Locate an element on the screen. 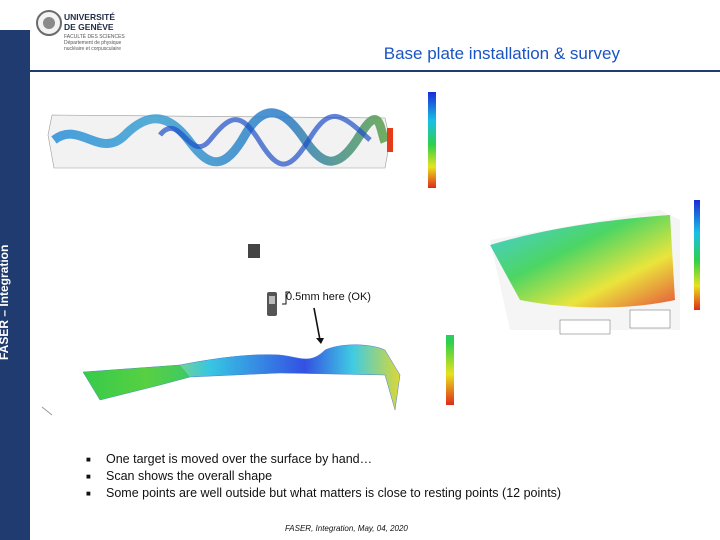  sidebar-label: FASER – Integration is located at coordinates (5, 302).